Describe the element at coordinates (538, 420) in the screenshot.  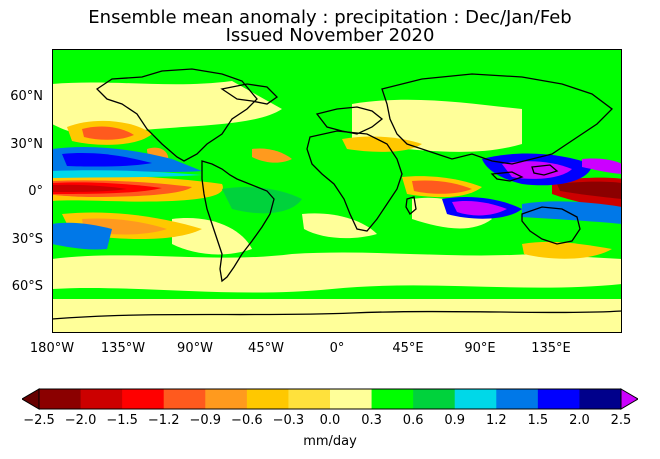
I see `colorbar-tick-label: 1.5` at that location.